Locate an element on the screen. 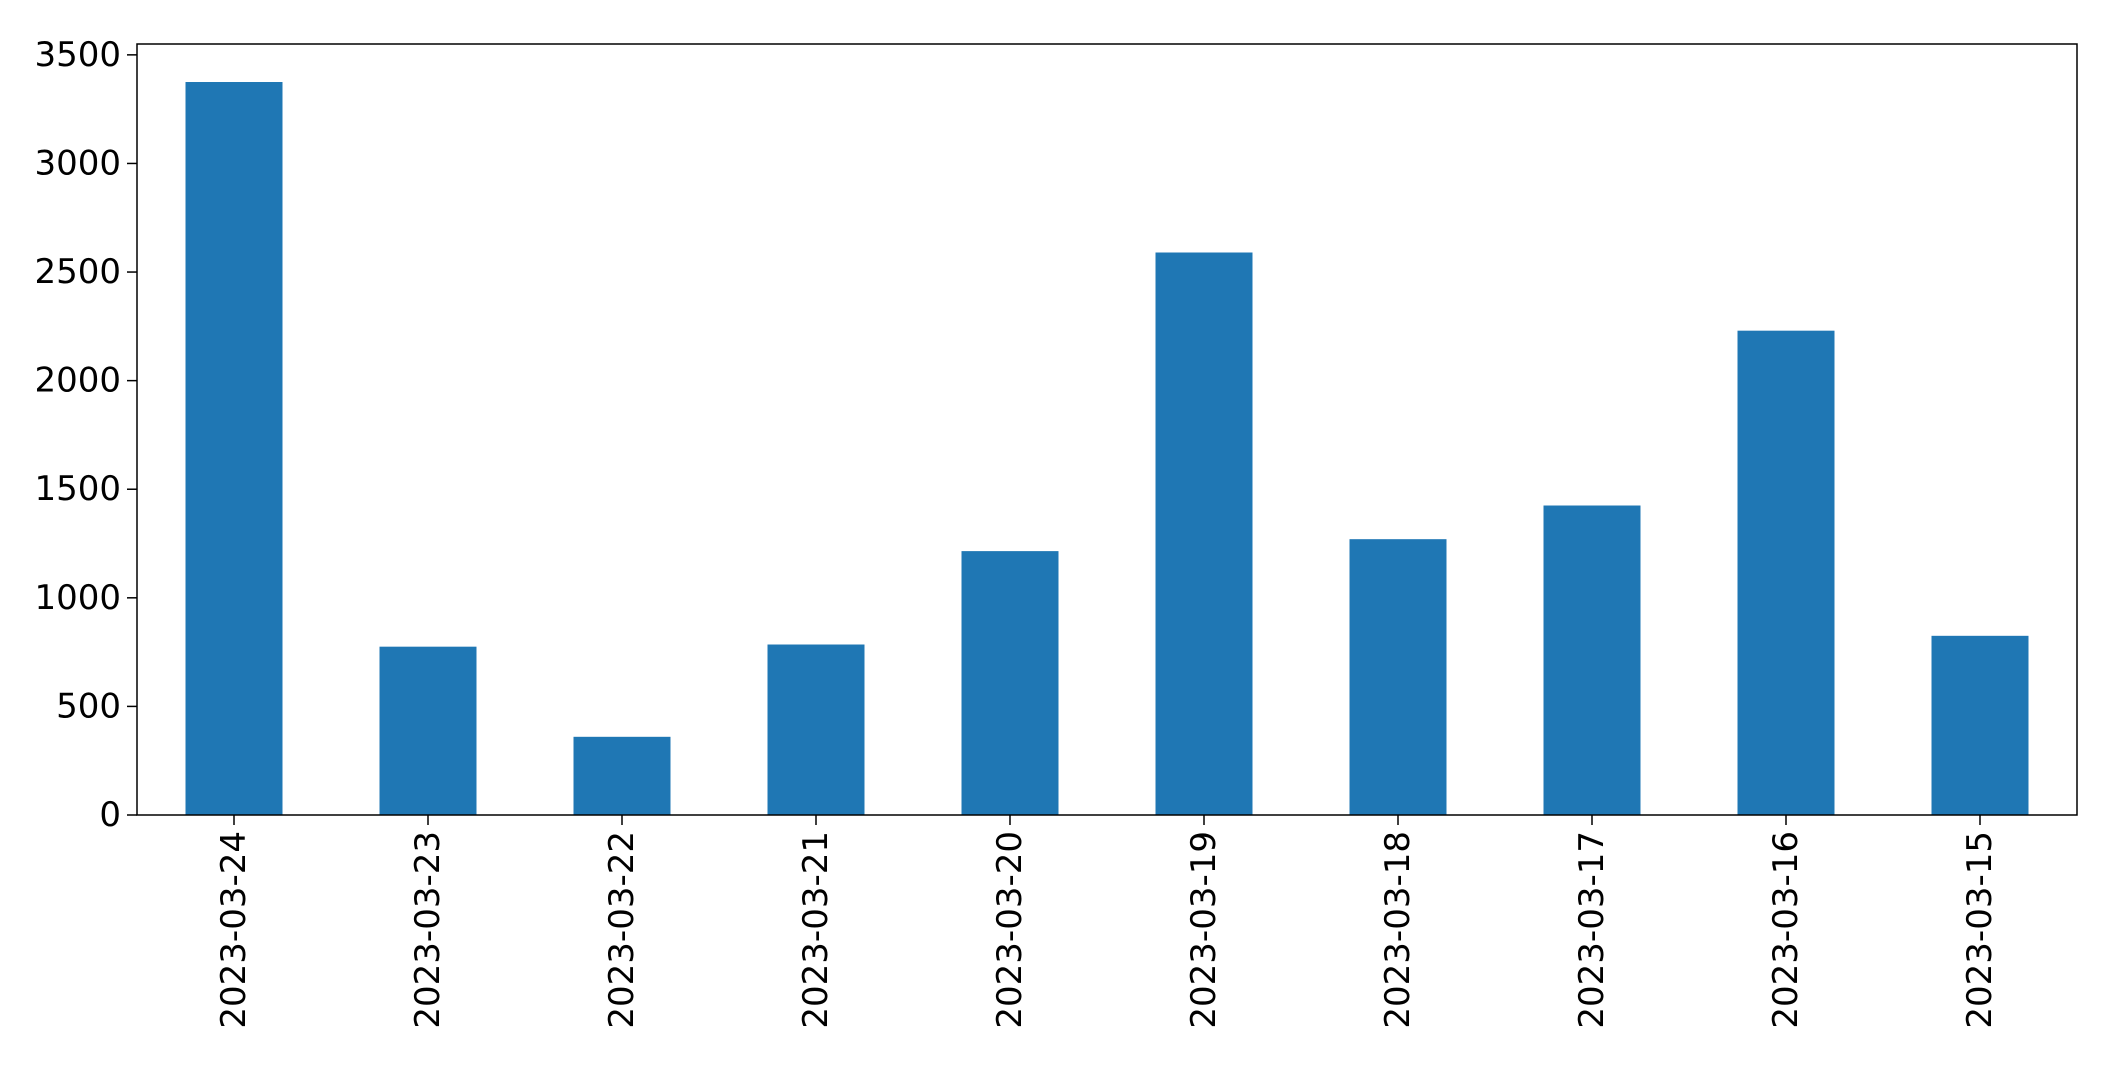  x-tick-label: 2023-03-18 is located at coordinates (1398, 930).